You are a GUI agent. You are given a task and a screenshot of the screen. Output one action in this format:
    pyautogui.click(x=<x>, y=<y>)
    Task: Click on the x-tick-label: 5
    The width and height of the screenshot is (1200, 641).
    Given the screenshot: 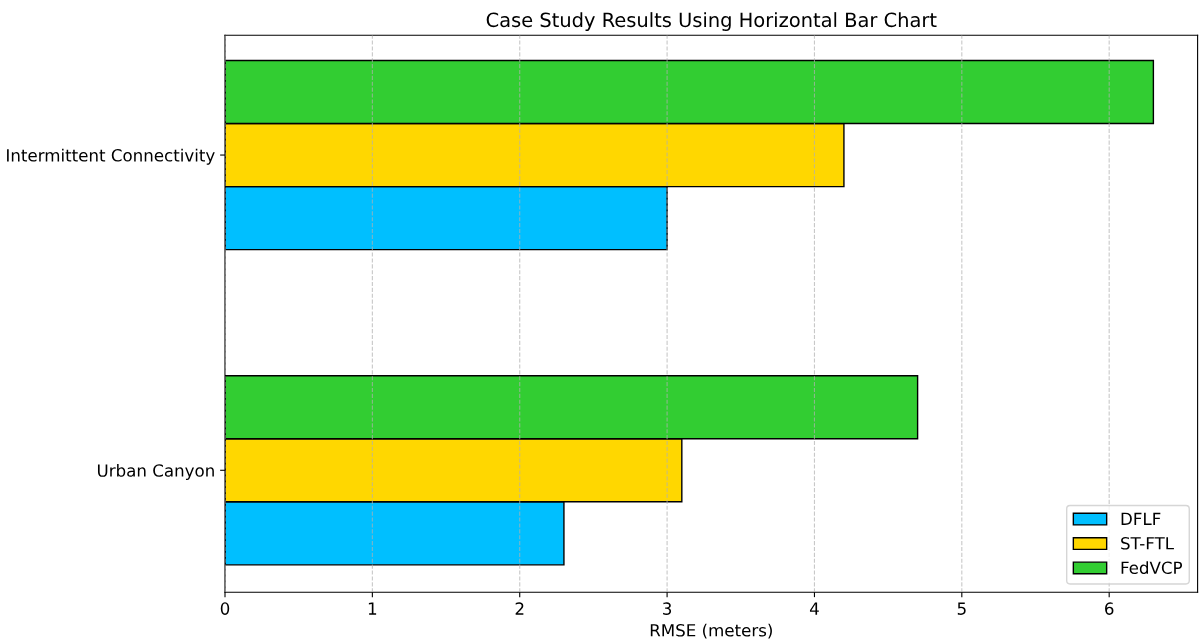 What is the action you would take?
    pyautogui.click(x=961, y=608)
    